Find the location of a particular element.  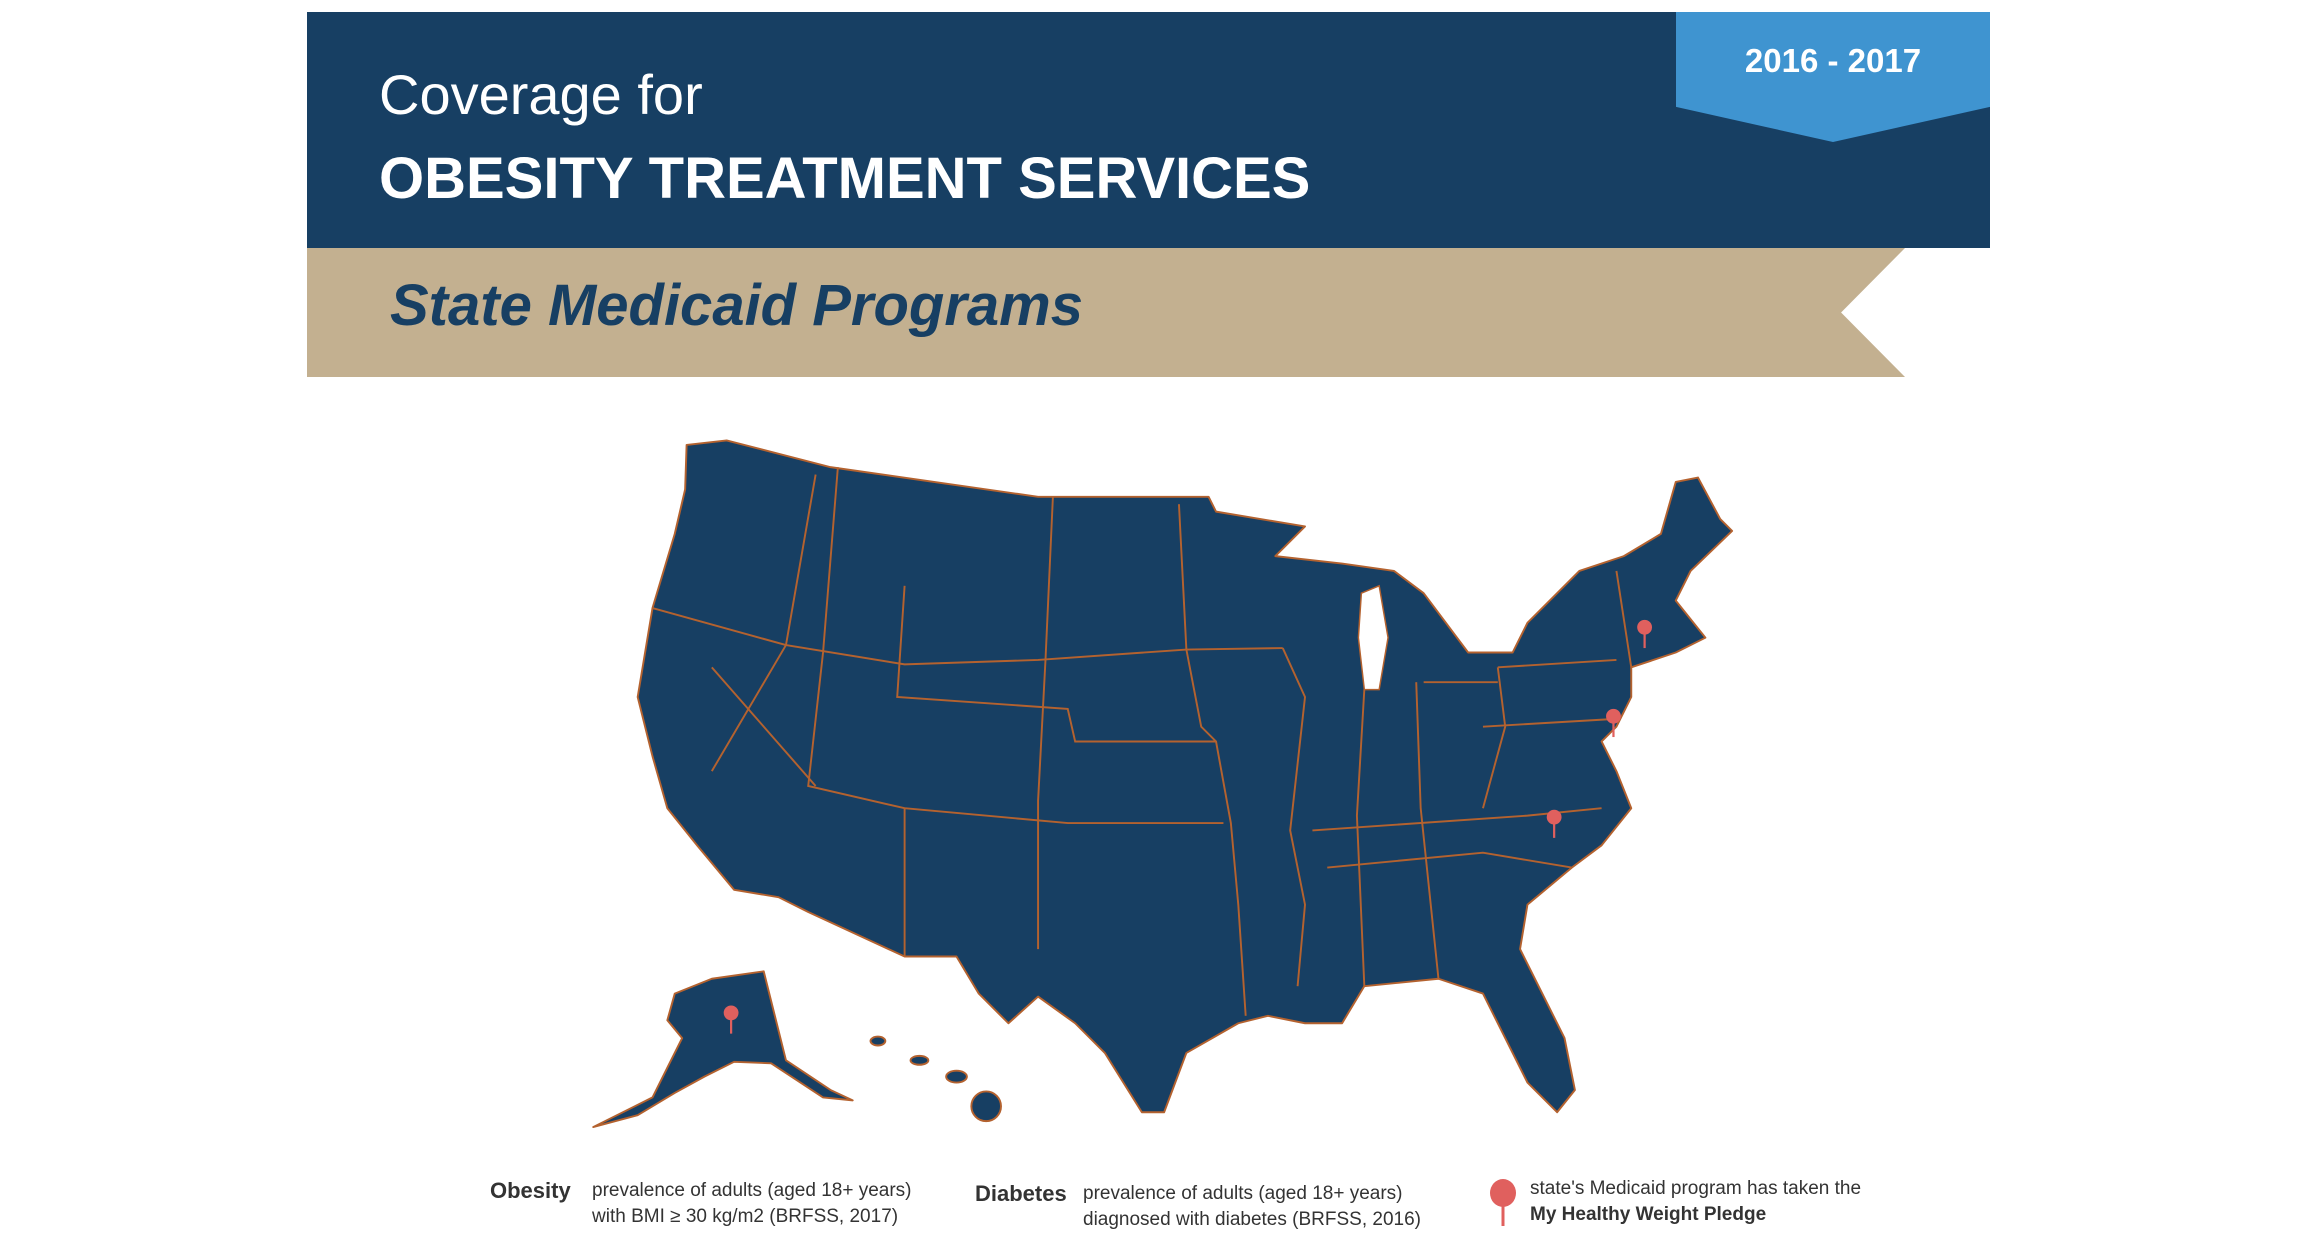

subtitle-ribbon: State Medicaid Programs is located at coordinates (1106, 312).